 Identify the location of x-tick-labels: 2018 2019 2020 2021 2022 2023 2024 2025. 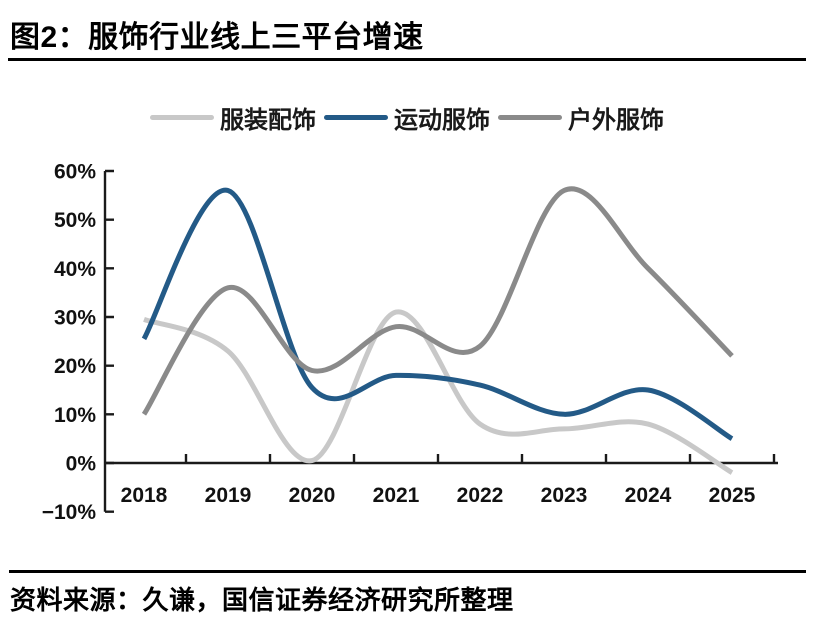
(438, 495).